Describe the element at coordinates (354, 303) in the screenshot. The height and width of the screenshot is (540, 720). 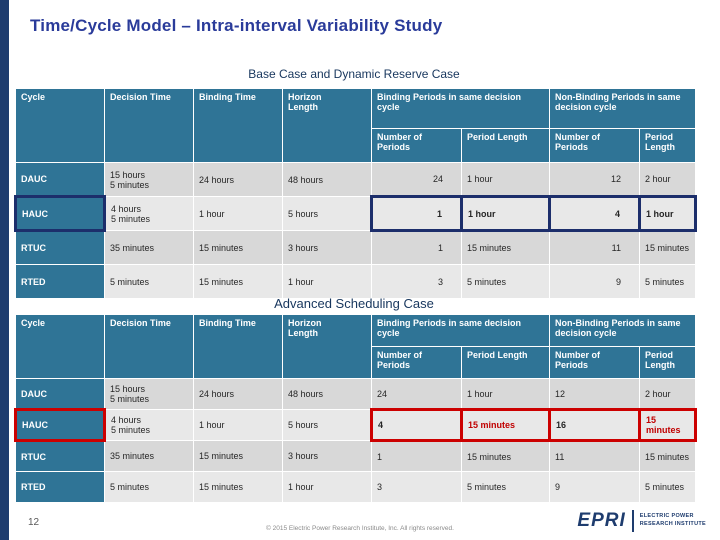
I see `table2-caption: Advanced Scheduling Case` at that location.